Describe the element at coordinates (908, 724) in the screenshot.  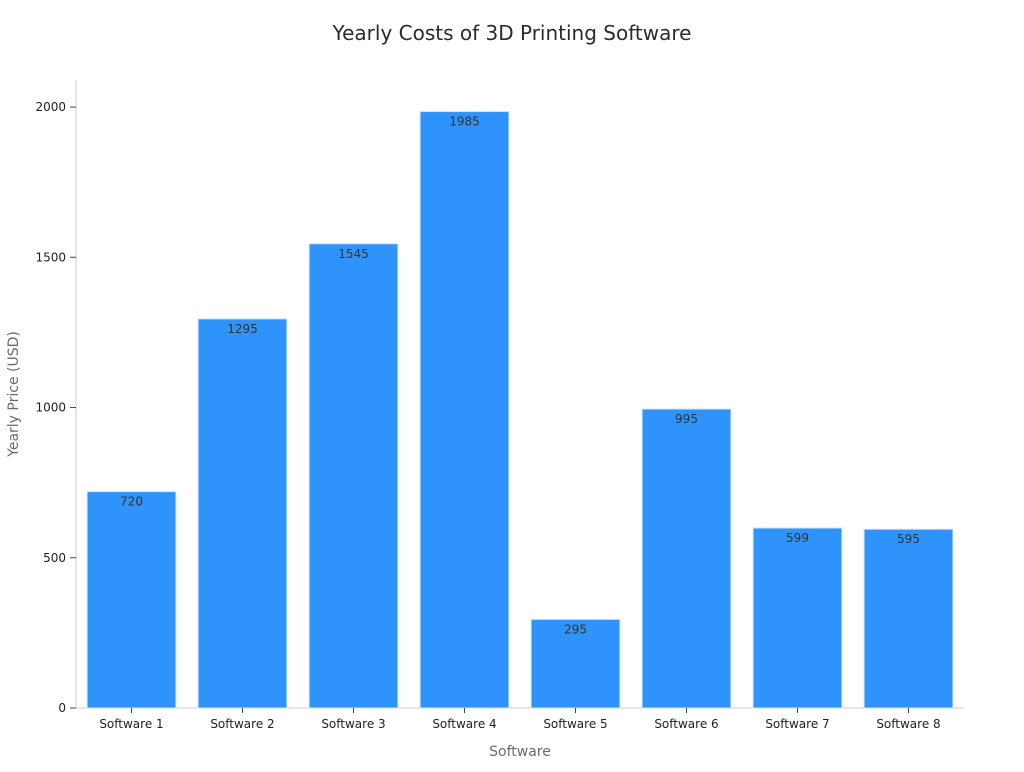
I see `x-tick-label: Software 8` at that location.